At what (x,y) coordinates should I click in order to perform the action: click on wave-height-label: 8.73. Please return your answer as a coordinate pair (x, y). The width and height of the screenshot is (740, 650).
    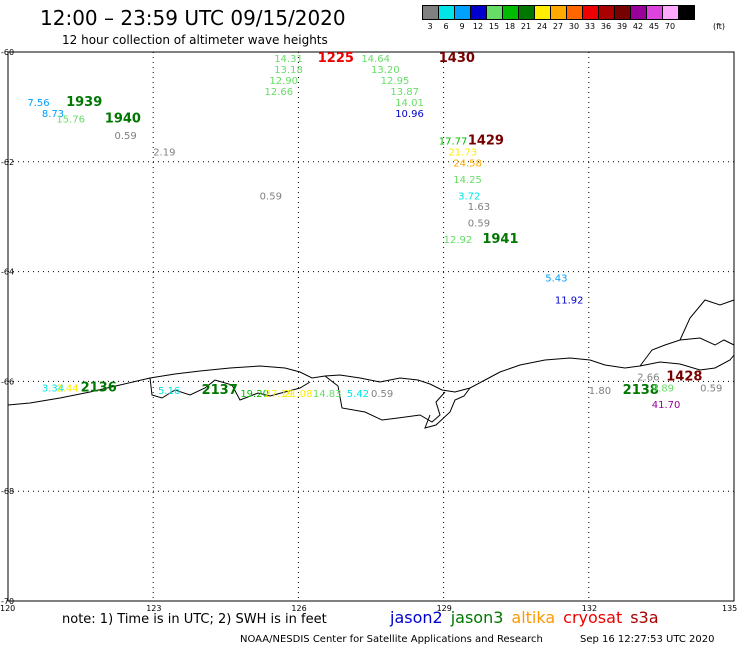
    Looking at the image, I should click on (53, 114).